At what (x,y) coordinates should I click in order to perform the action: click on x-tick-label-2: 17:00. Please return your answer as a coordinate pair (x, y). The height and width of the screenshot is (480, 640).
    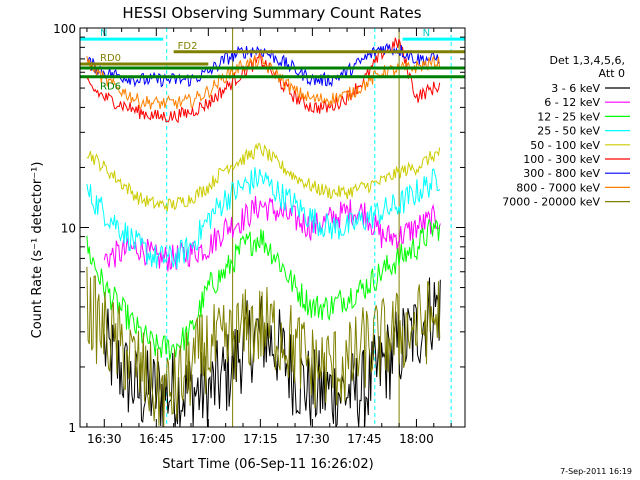
    Looking at the image, I should click on (208, 439).